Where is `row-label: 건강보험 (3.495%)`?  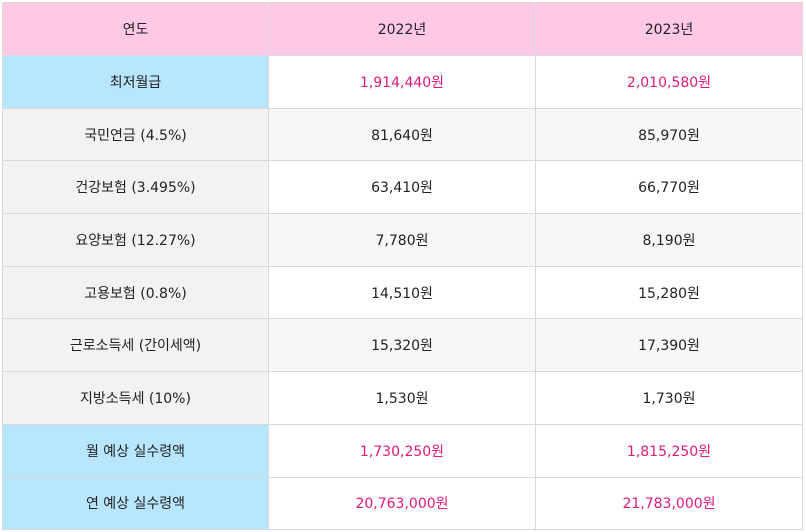 row-label: 건강보험 (3.495%) is located at coordinates (135, 187).